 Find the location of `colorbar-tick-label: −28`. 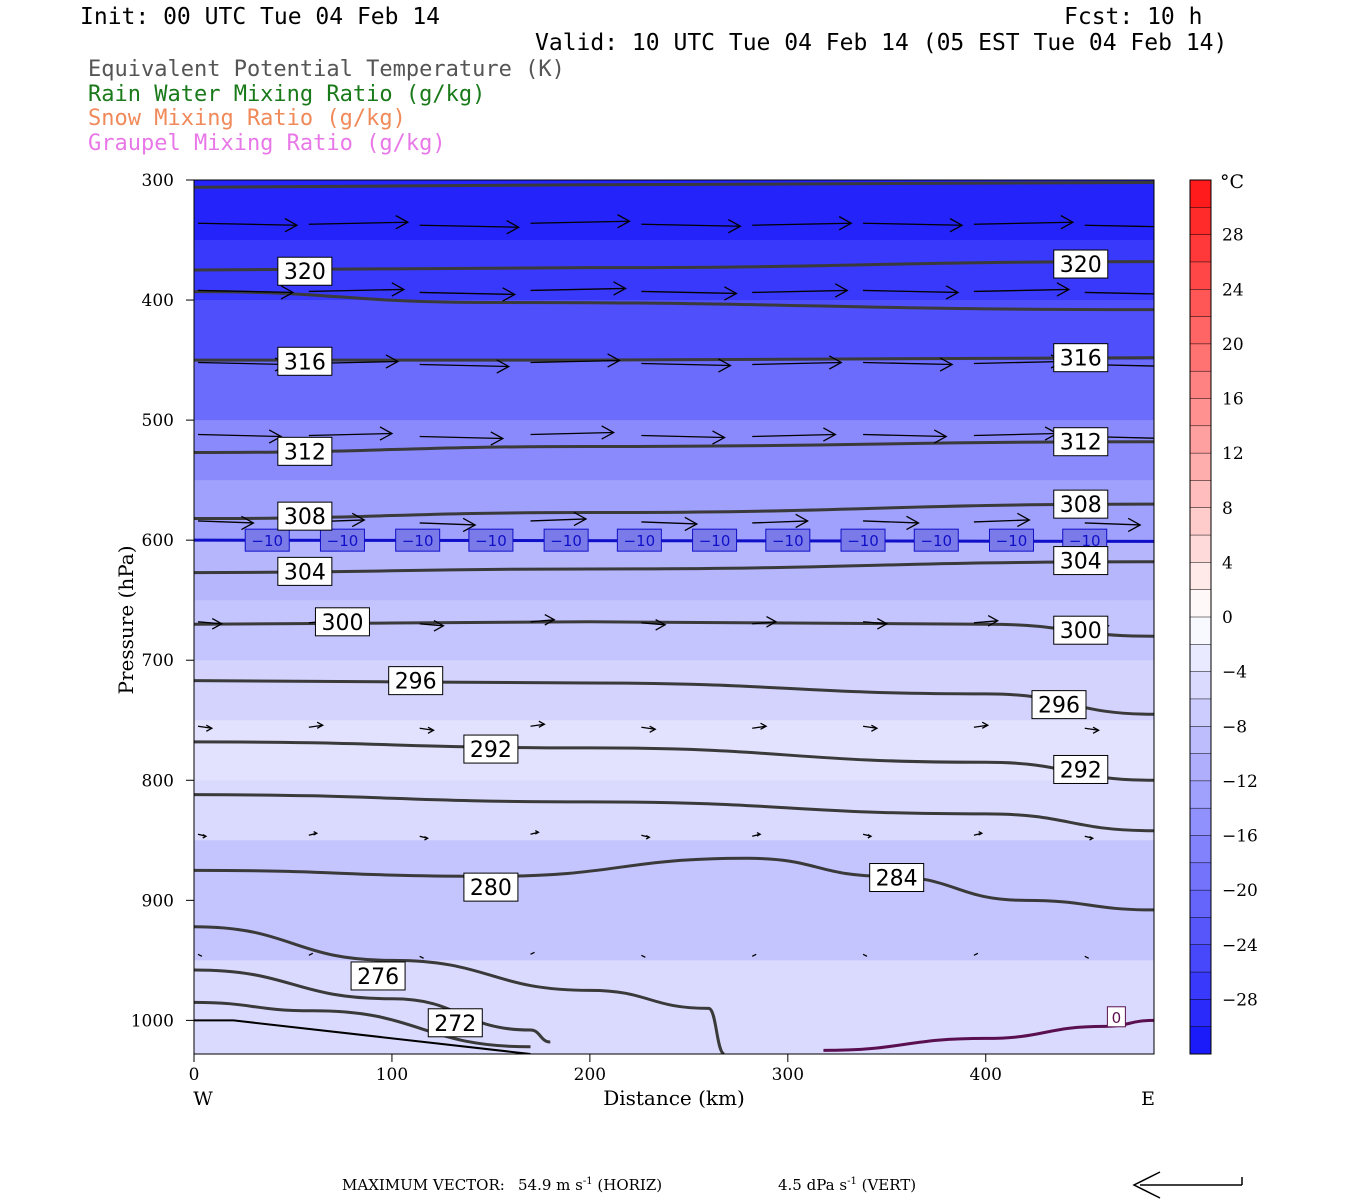

colorbar-tick-label: −28 is located at coordinates (1240, 1000).